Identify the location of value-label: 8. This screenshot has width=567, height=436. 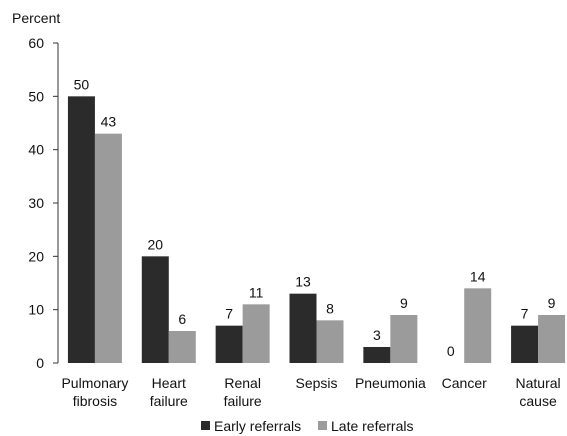
(330, 308).